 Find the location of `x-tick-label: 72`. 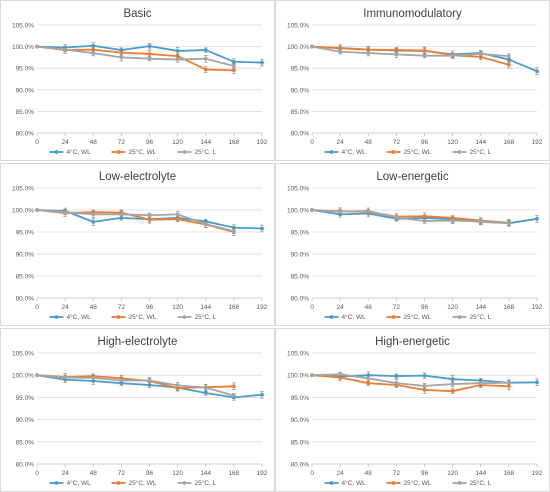

x-tick-label: 72 is located at coordinates (122, 307).